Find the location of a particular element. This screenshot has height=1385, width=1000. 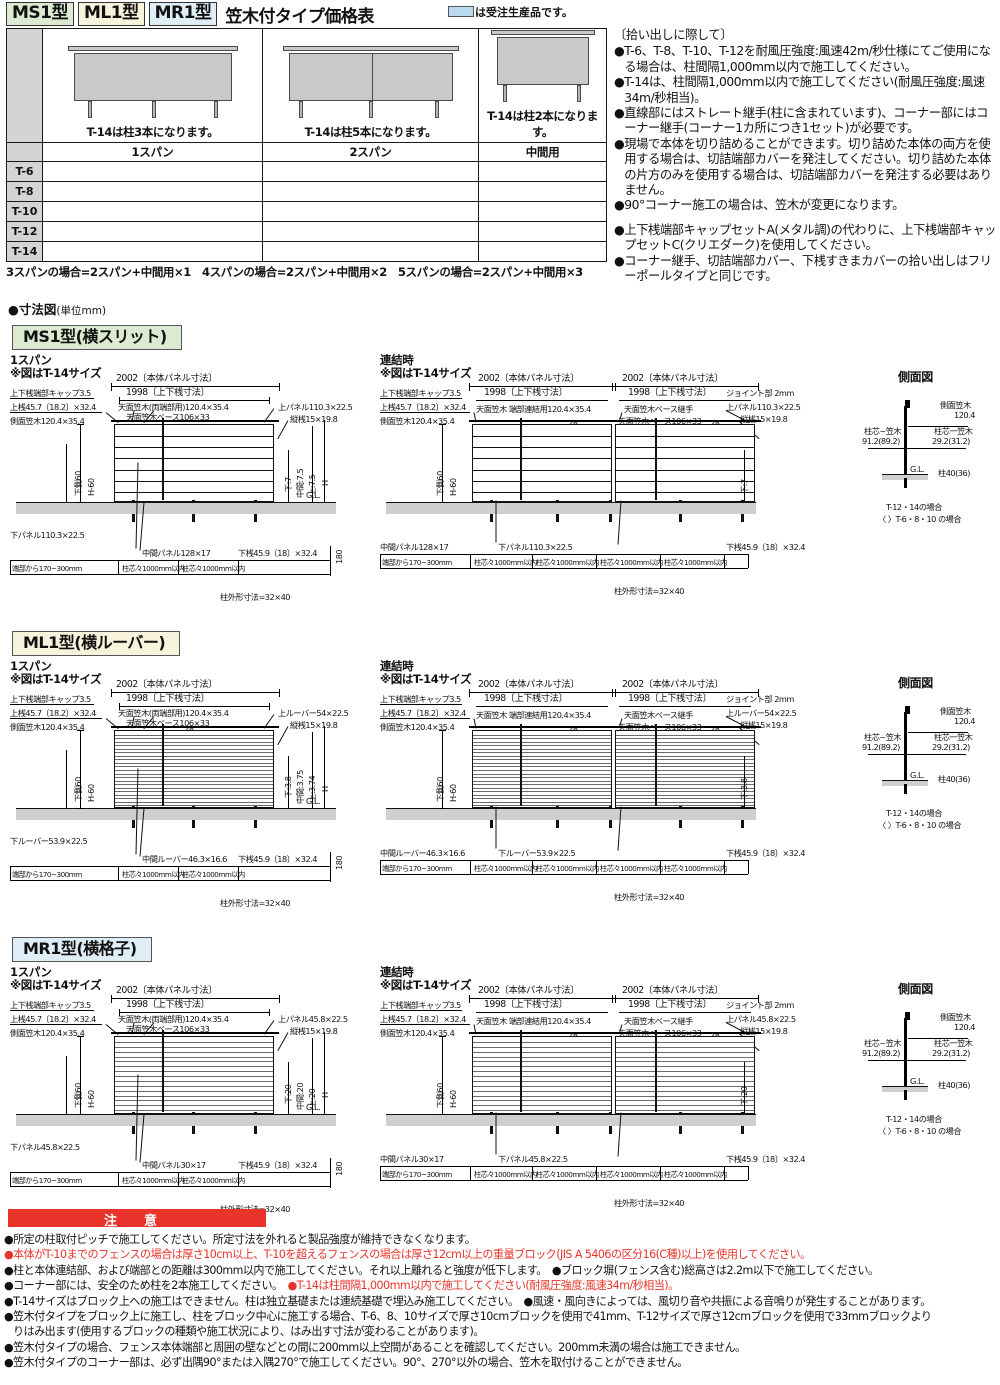

notes-heading: 〔拾い出しに際して〕 is located at coordinates (673, 35).